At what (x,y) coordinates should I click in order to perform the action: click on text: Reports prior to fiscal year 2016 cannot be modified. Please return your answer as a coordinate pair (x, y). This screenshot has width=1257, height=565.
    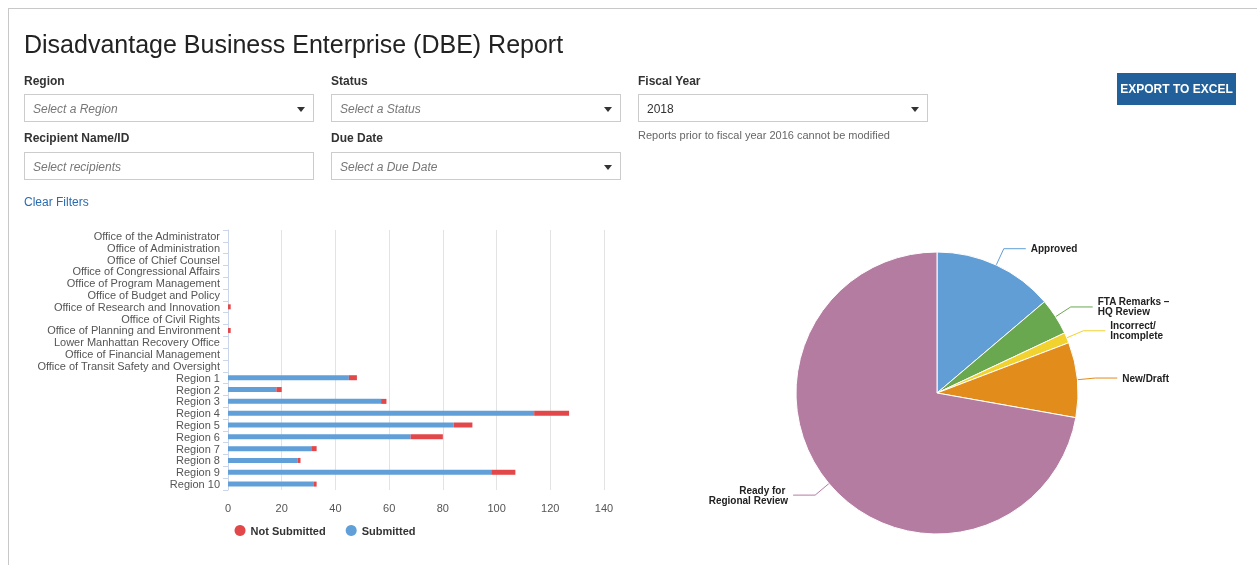
    Looking at the image, I should click on (764, 135).